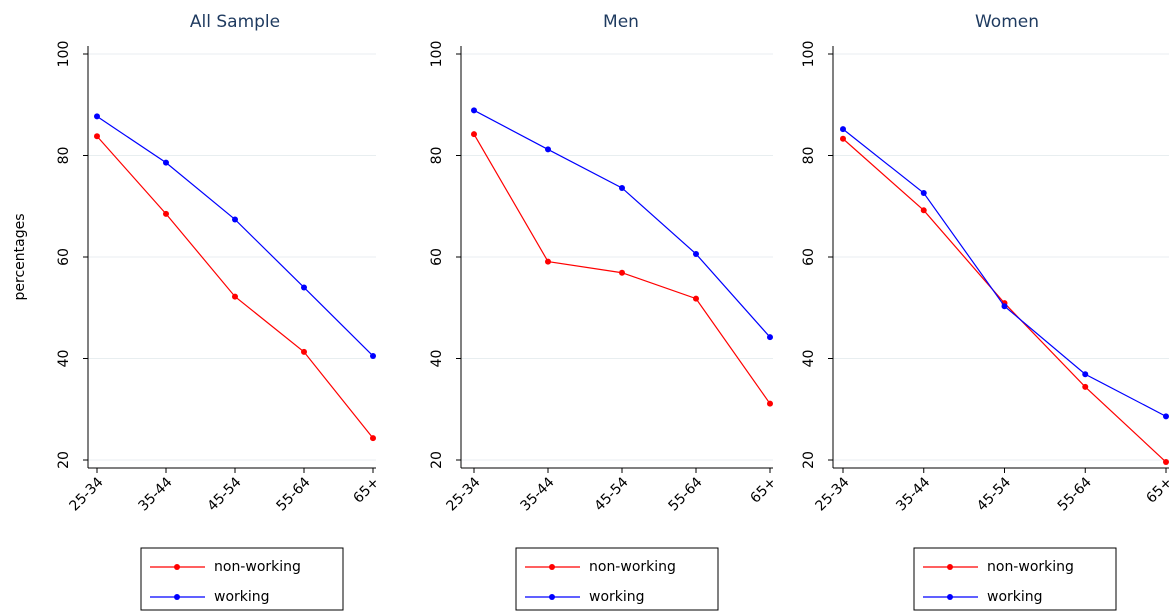 The width and height of the screenshot is (1169, 614). What do you see at coordinates (1007, 22) in the screenshot?
I see `chart-title: Women` at bounding box center [1007, 22].